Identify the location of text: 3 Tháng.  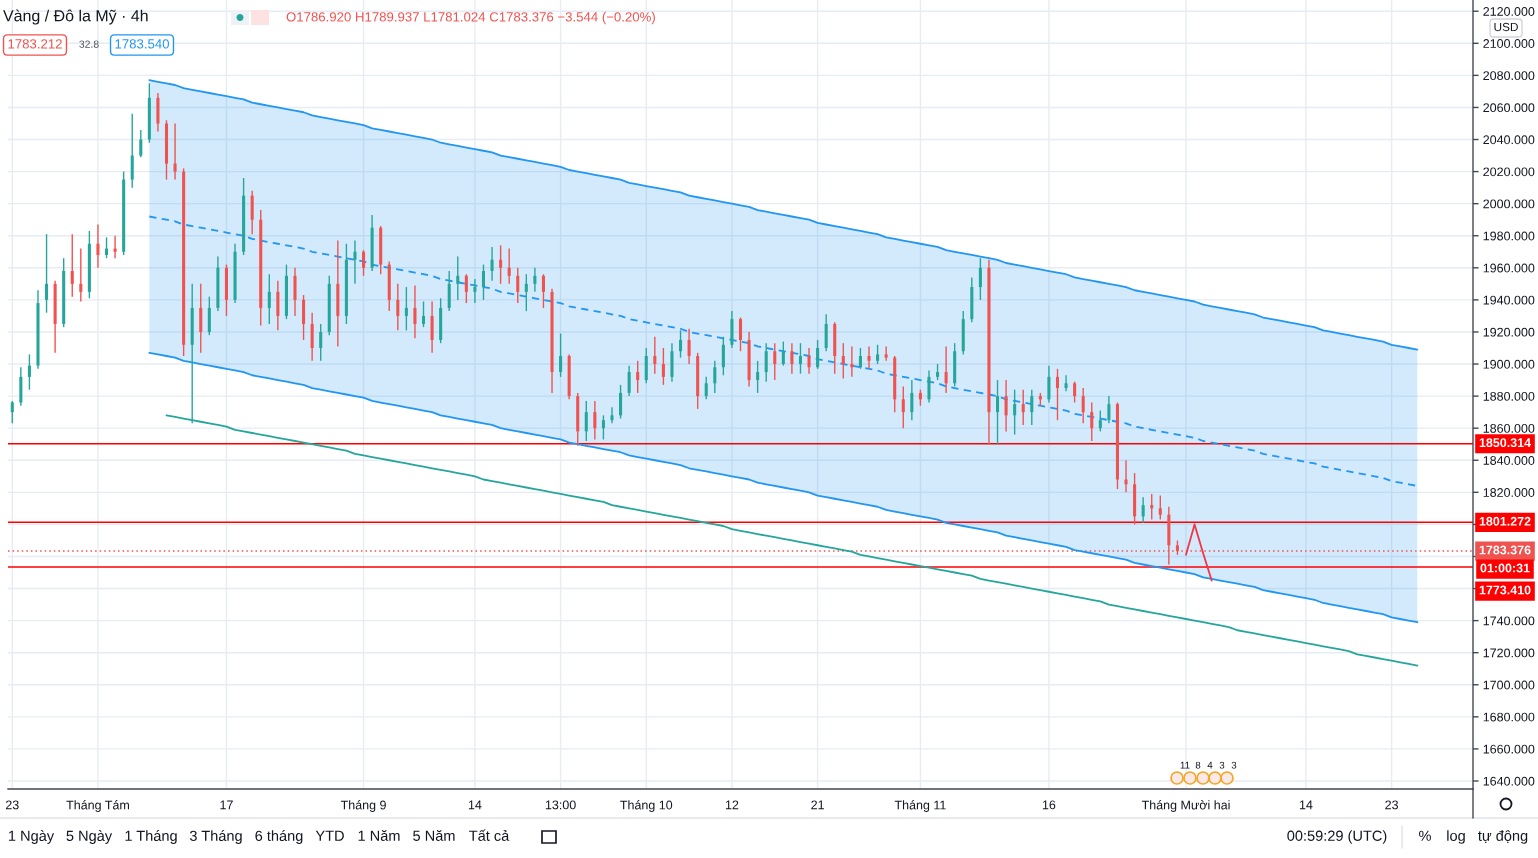
(215, 837).